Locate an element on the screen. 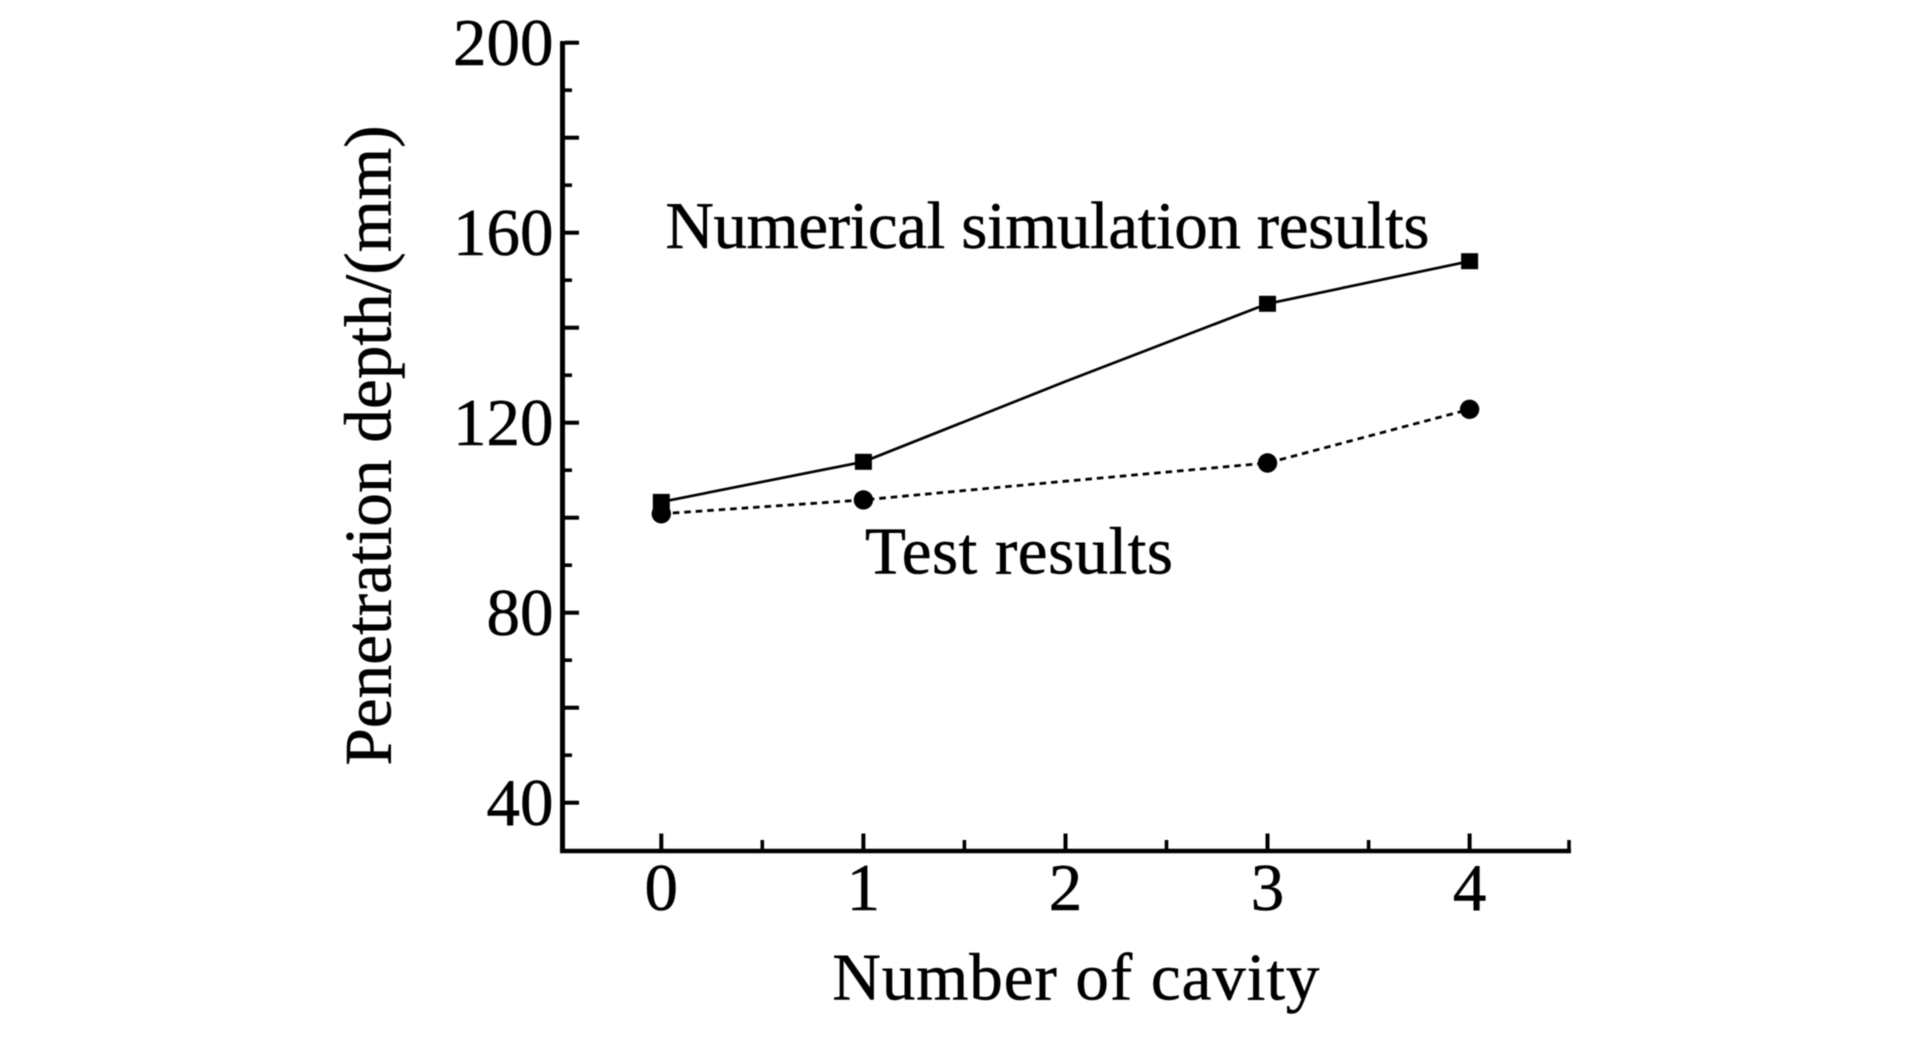  svg-text: 40 is located at coordinates (520, 803).